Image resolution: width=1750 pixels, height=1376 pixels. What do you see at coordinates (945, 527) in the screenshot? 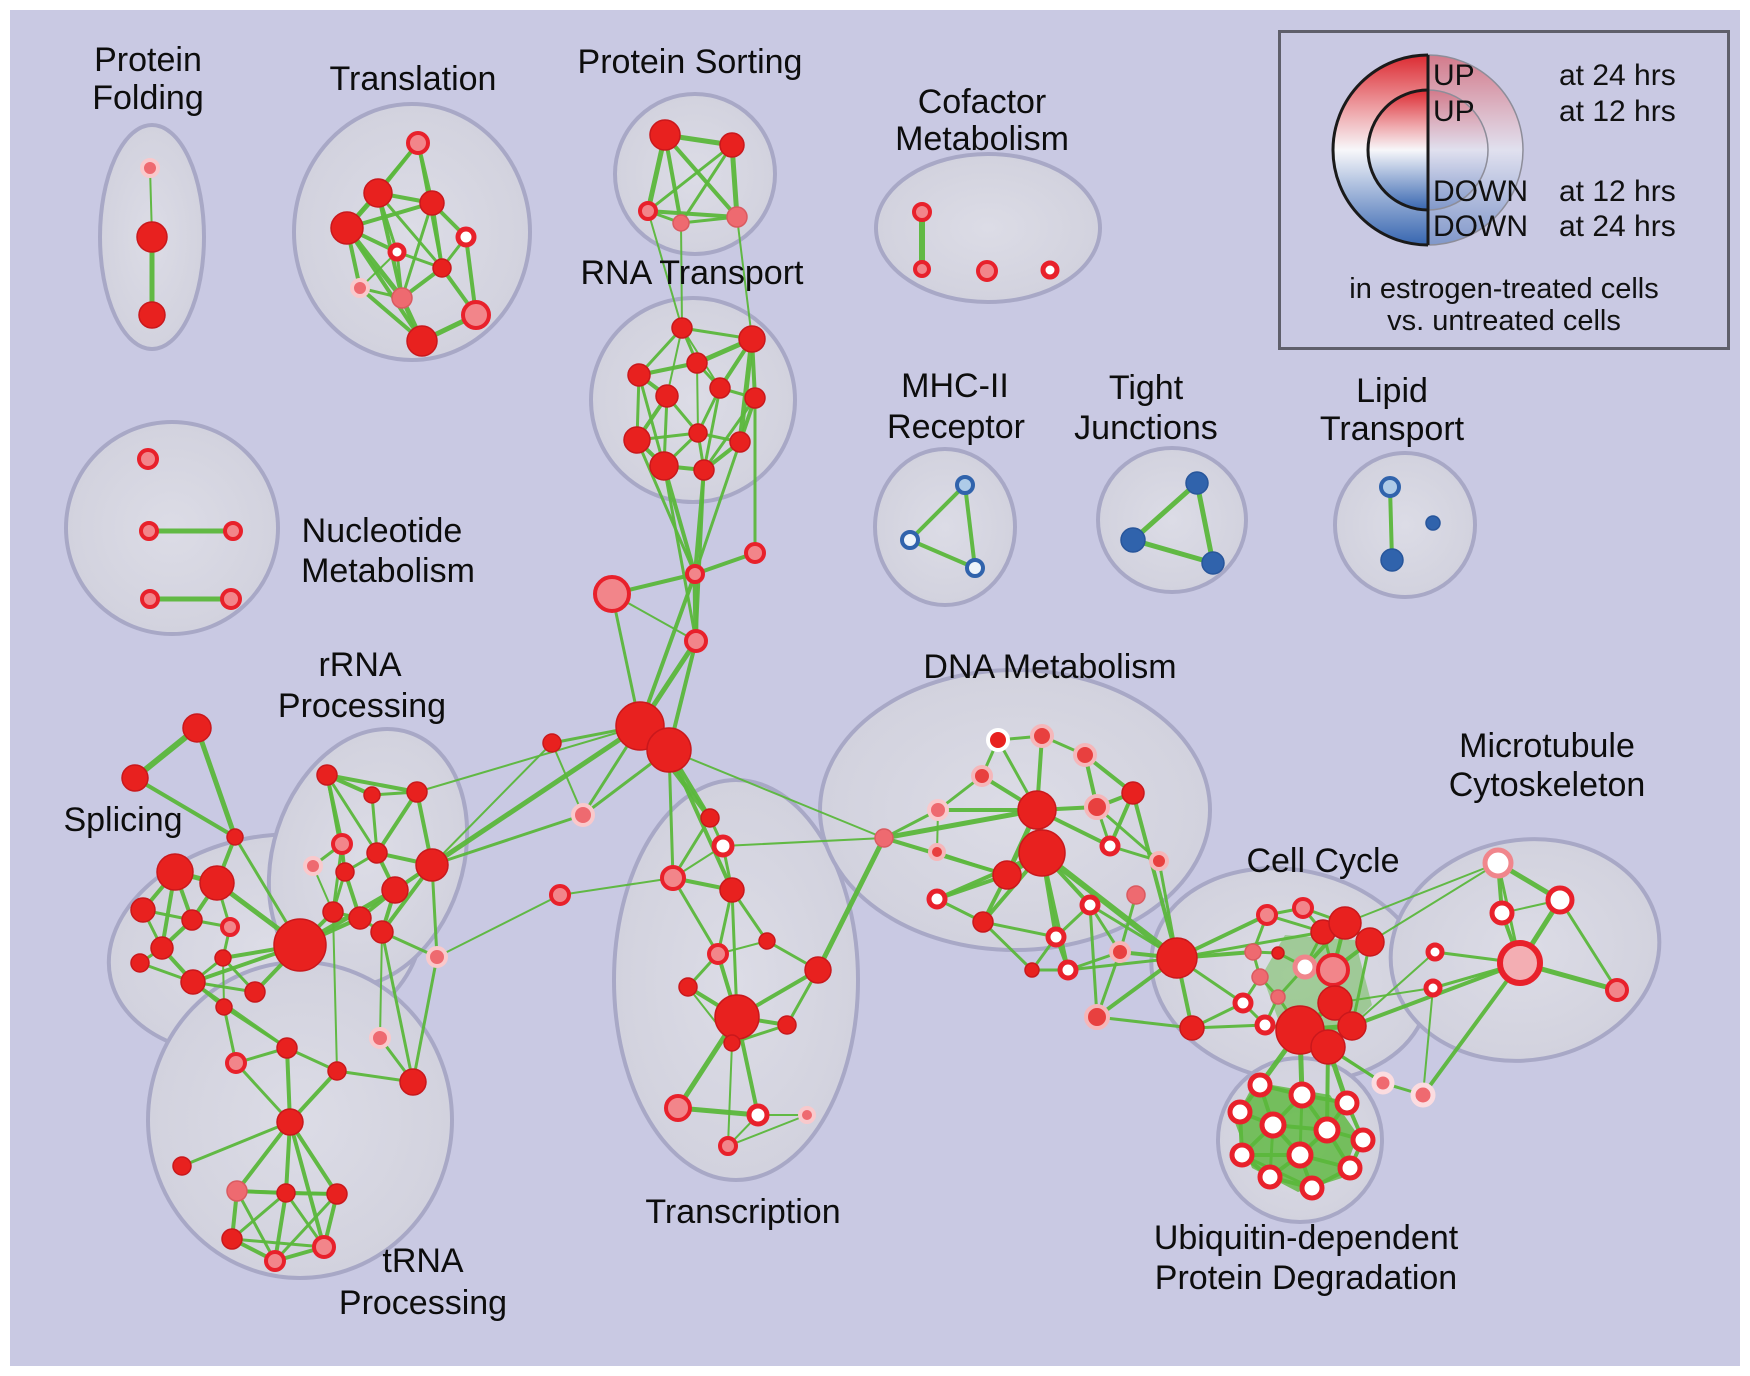
I see `cluster-ellipse-mhc-ii-receptor` at bounding box center [945, 527].